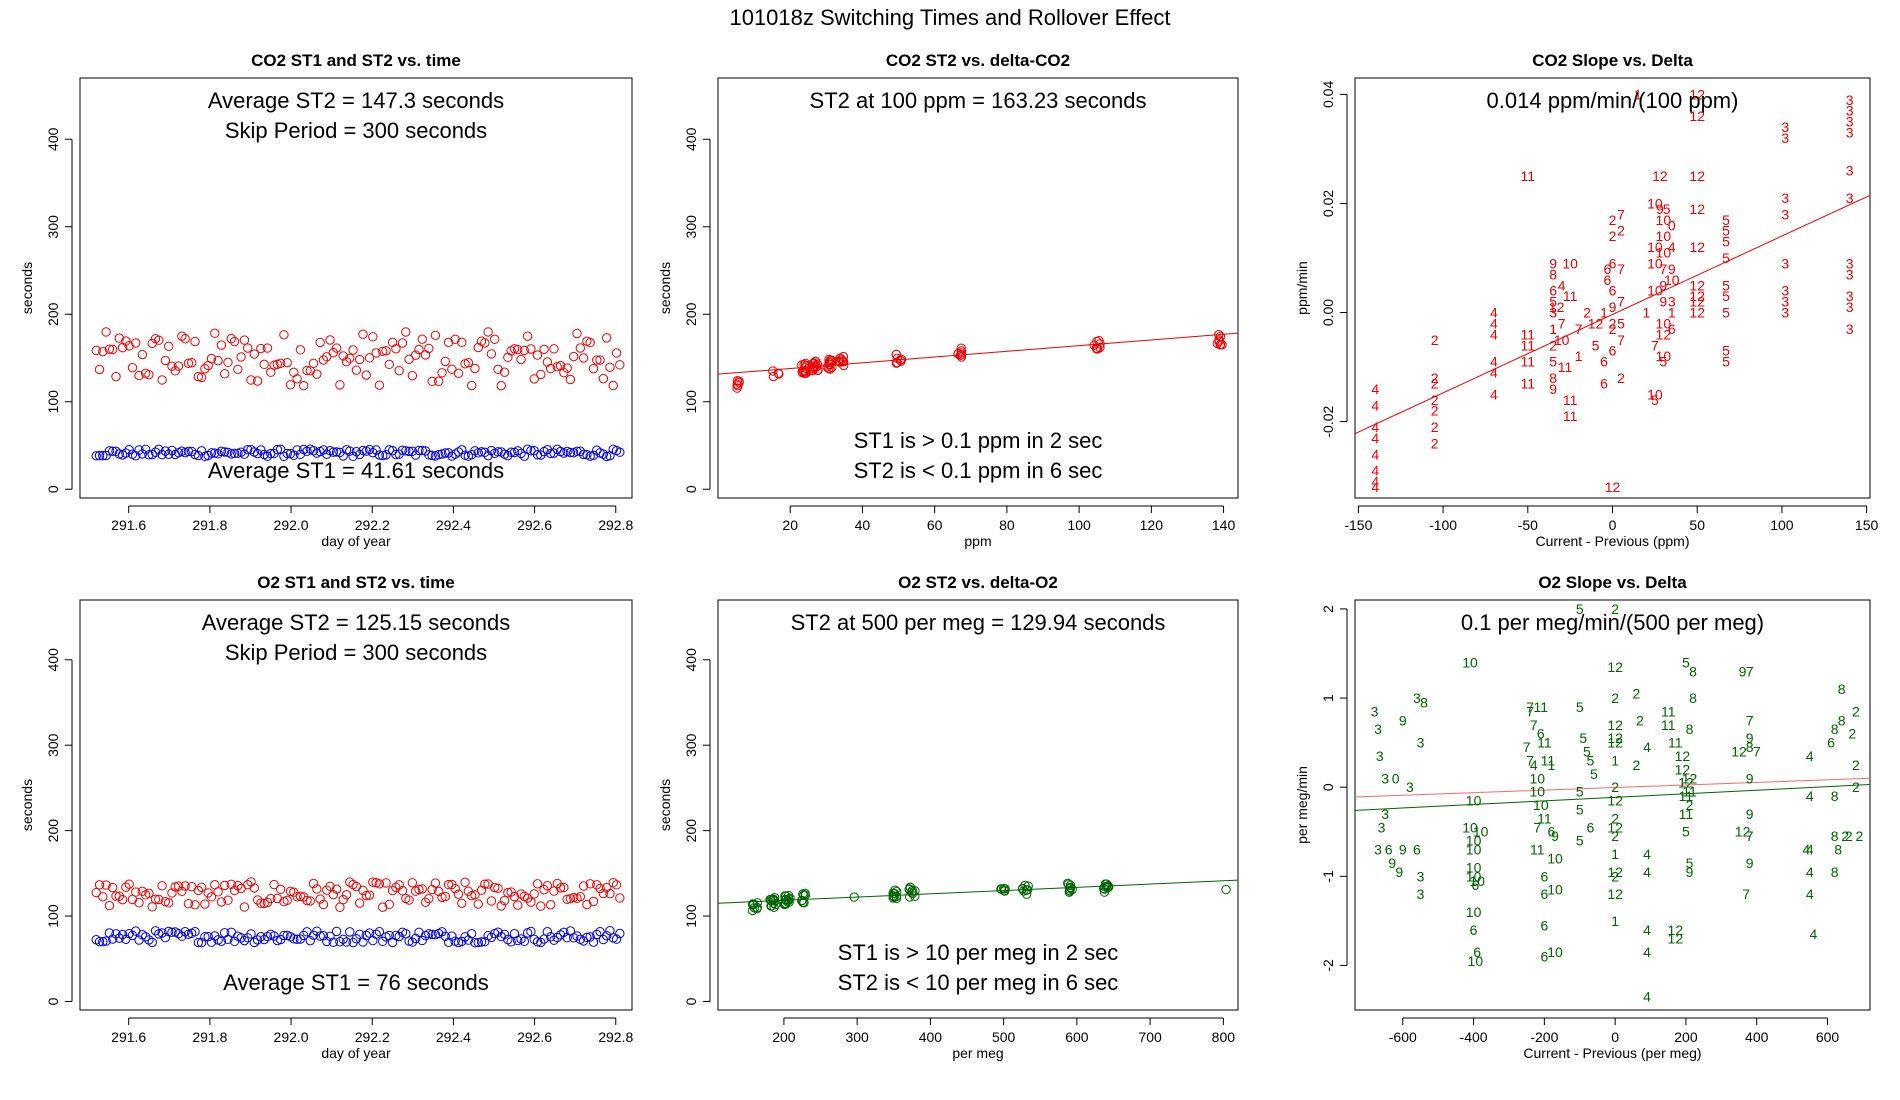 This screenshot has height=1100, width=1900. Describe the element at coordinates (1565, 367) in the screenshot. I see `point-label: 11` at that location.